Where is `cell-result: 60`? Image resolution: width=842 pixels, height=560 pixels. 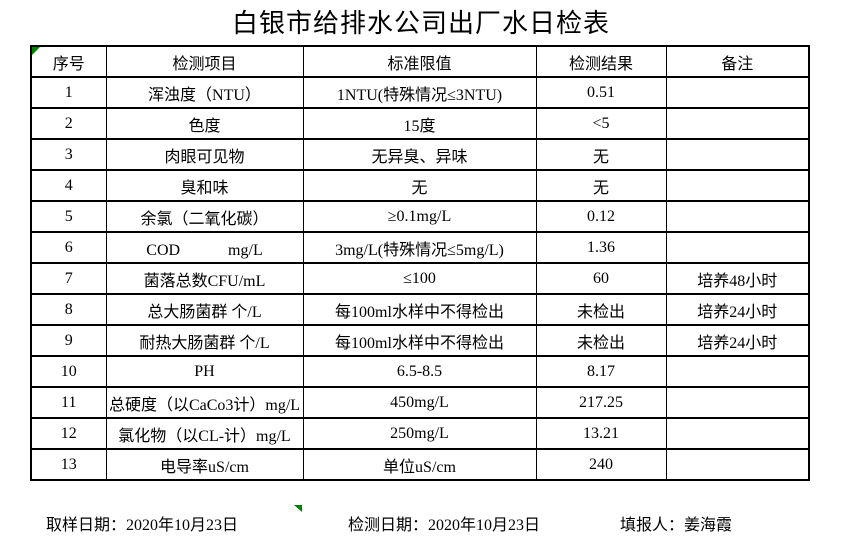
cell-result: 60 is located at coordinates (601, 278).